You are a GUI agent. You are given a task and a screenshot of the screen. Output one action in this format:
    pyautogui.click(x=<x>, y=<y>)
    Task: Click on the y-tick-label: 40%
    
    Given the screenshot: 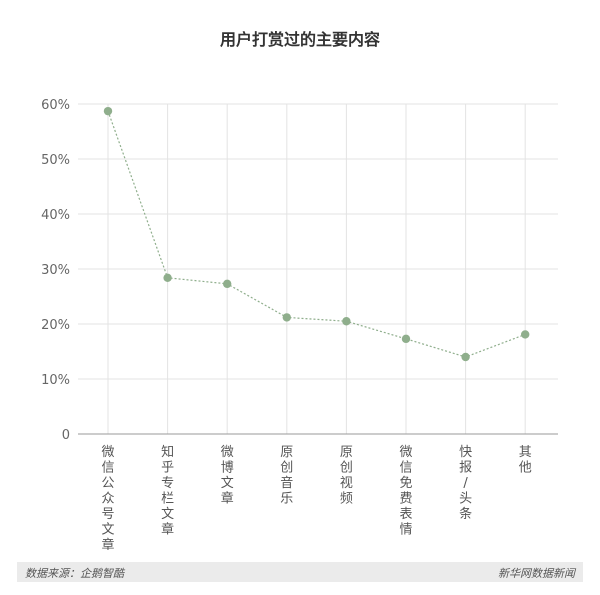 What is the action you would take?
    pyautogui.click(x=55, y=215)
    